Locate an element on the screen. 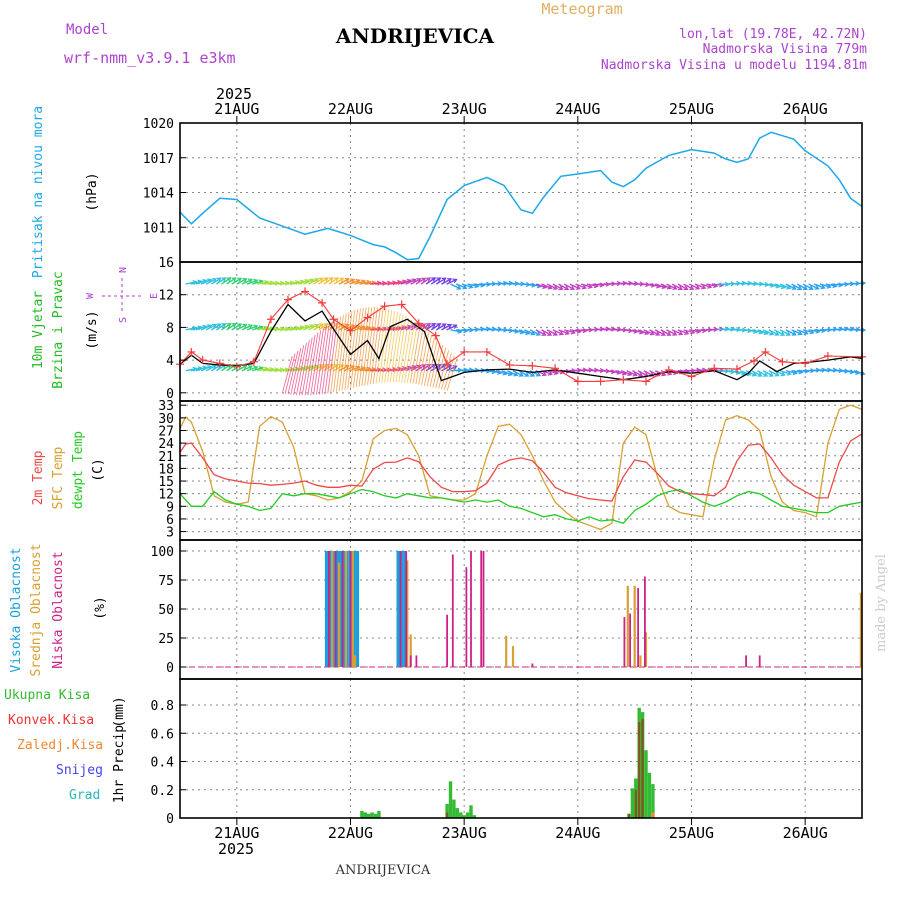 This screenshot has width=900, height=900. year-bottom: 2025 is located at coordinates (236, 849).